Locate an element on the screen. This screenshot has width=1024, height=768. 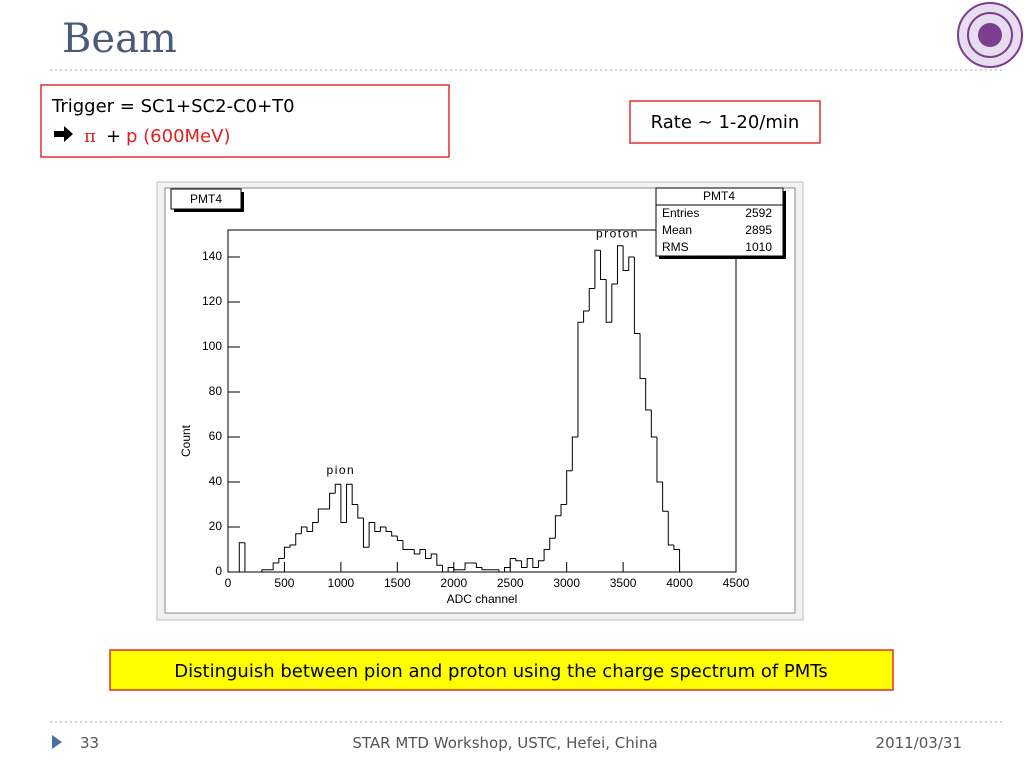
stats-label: RMS is located at coordinates (675, 247).